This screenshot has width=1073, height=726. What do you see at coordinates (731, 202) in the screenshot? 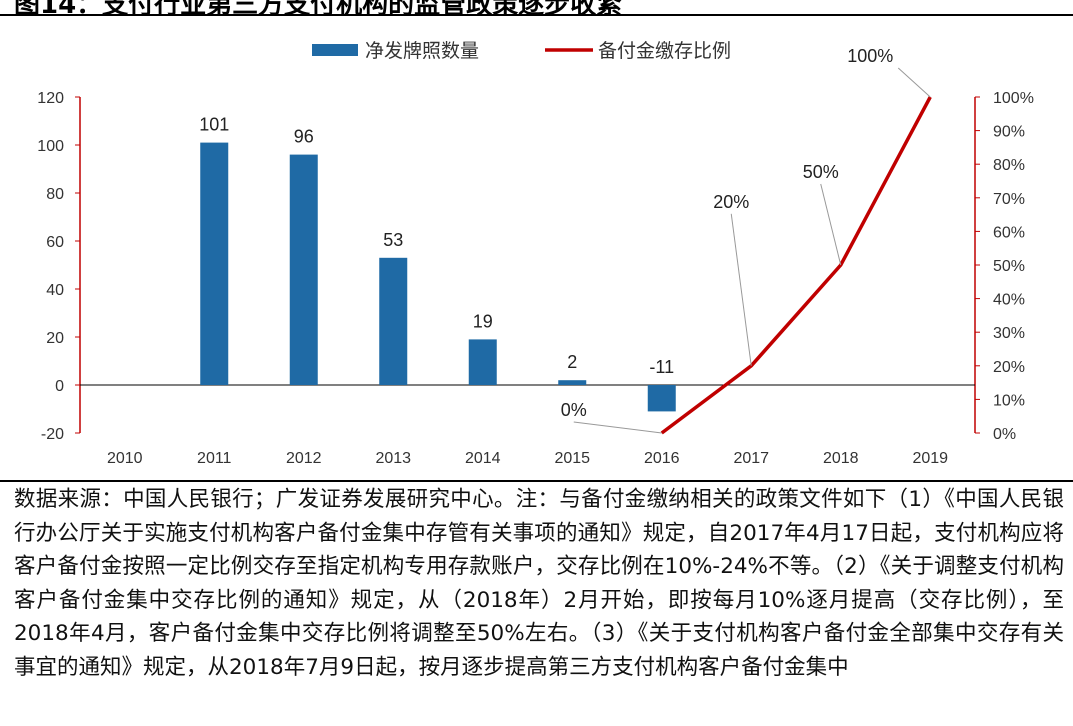
I see `line-label: 20%` at bounding box center [731, 202].